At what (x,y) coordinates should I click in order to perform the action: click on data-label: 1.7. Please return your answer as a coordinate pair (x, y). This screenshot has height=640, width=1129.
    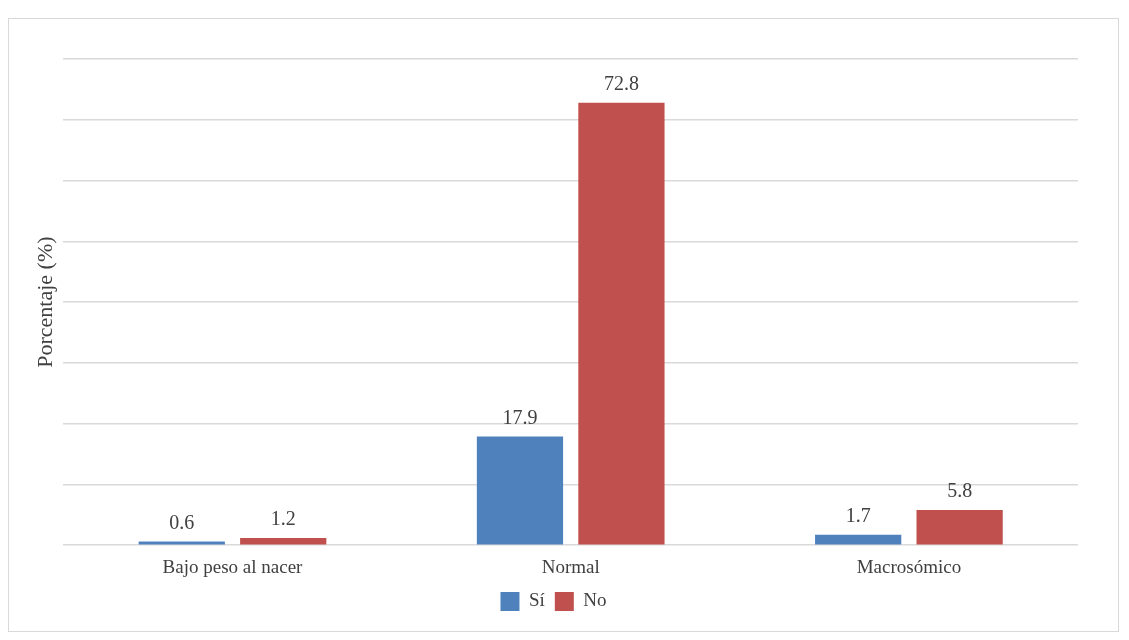
    Looking at the image, I should click on (858, 515).